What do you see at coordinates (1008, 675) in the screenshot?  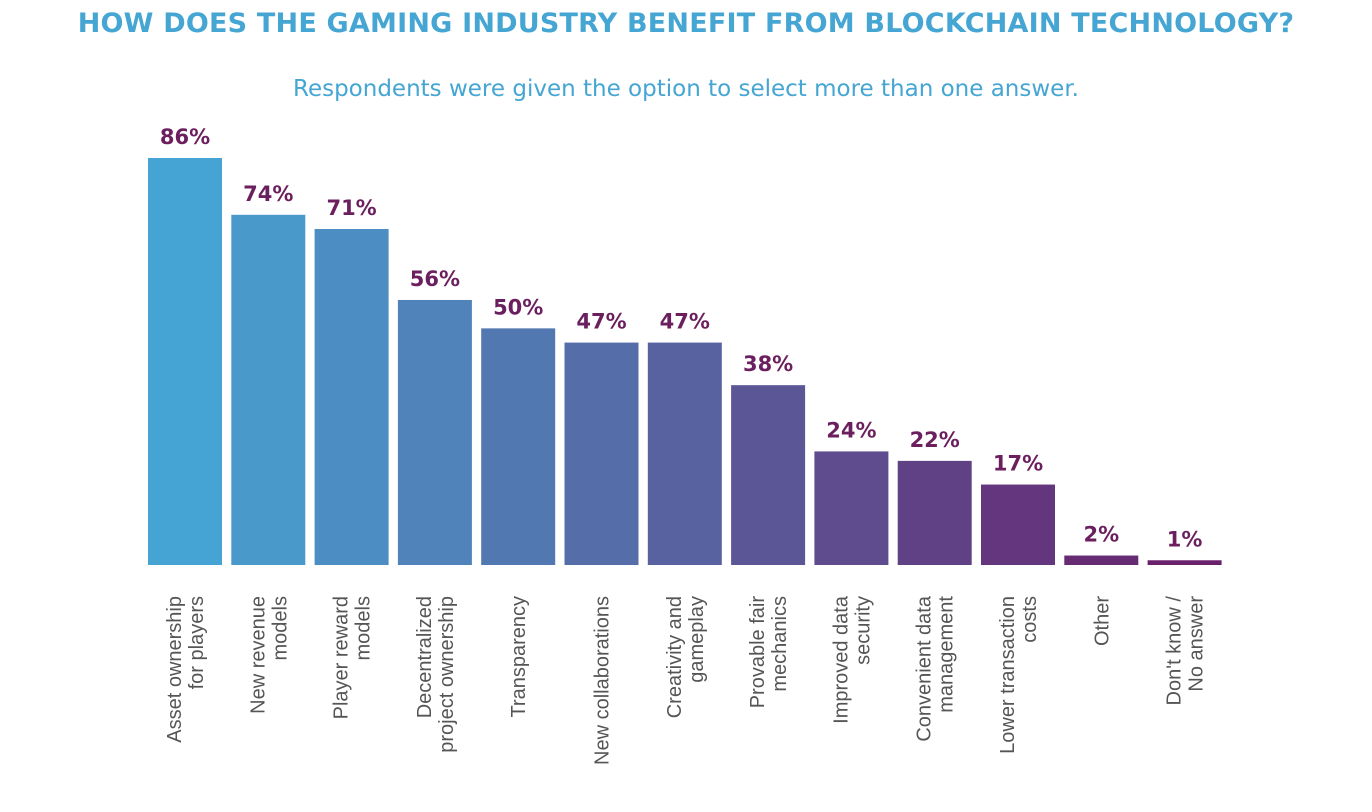 I see `category-label: Lower transaction` at bounding box center [1008, 675].